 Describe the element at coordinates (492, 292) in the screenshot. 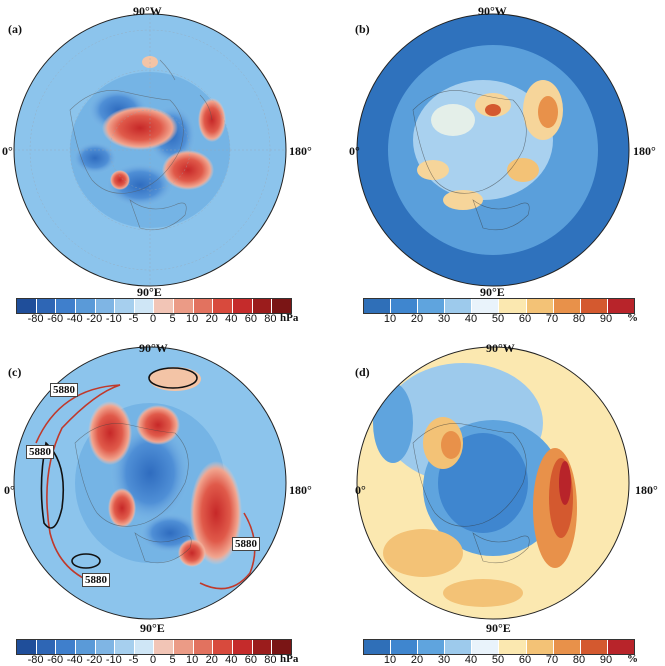

I see `label-90e-b: 90°E` at that location.